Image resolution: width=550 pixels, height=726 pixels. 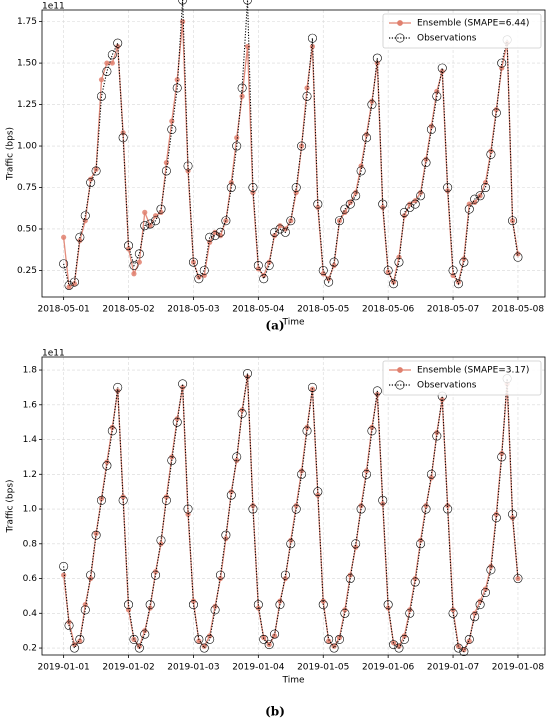 I want to click on x-tick-label: 2019-01-05, so click(x=323, y=668).